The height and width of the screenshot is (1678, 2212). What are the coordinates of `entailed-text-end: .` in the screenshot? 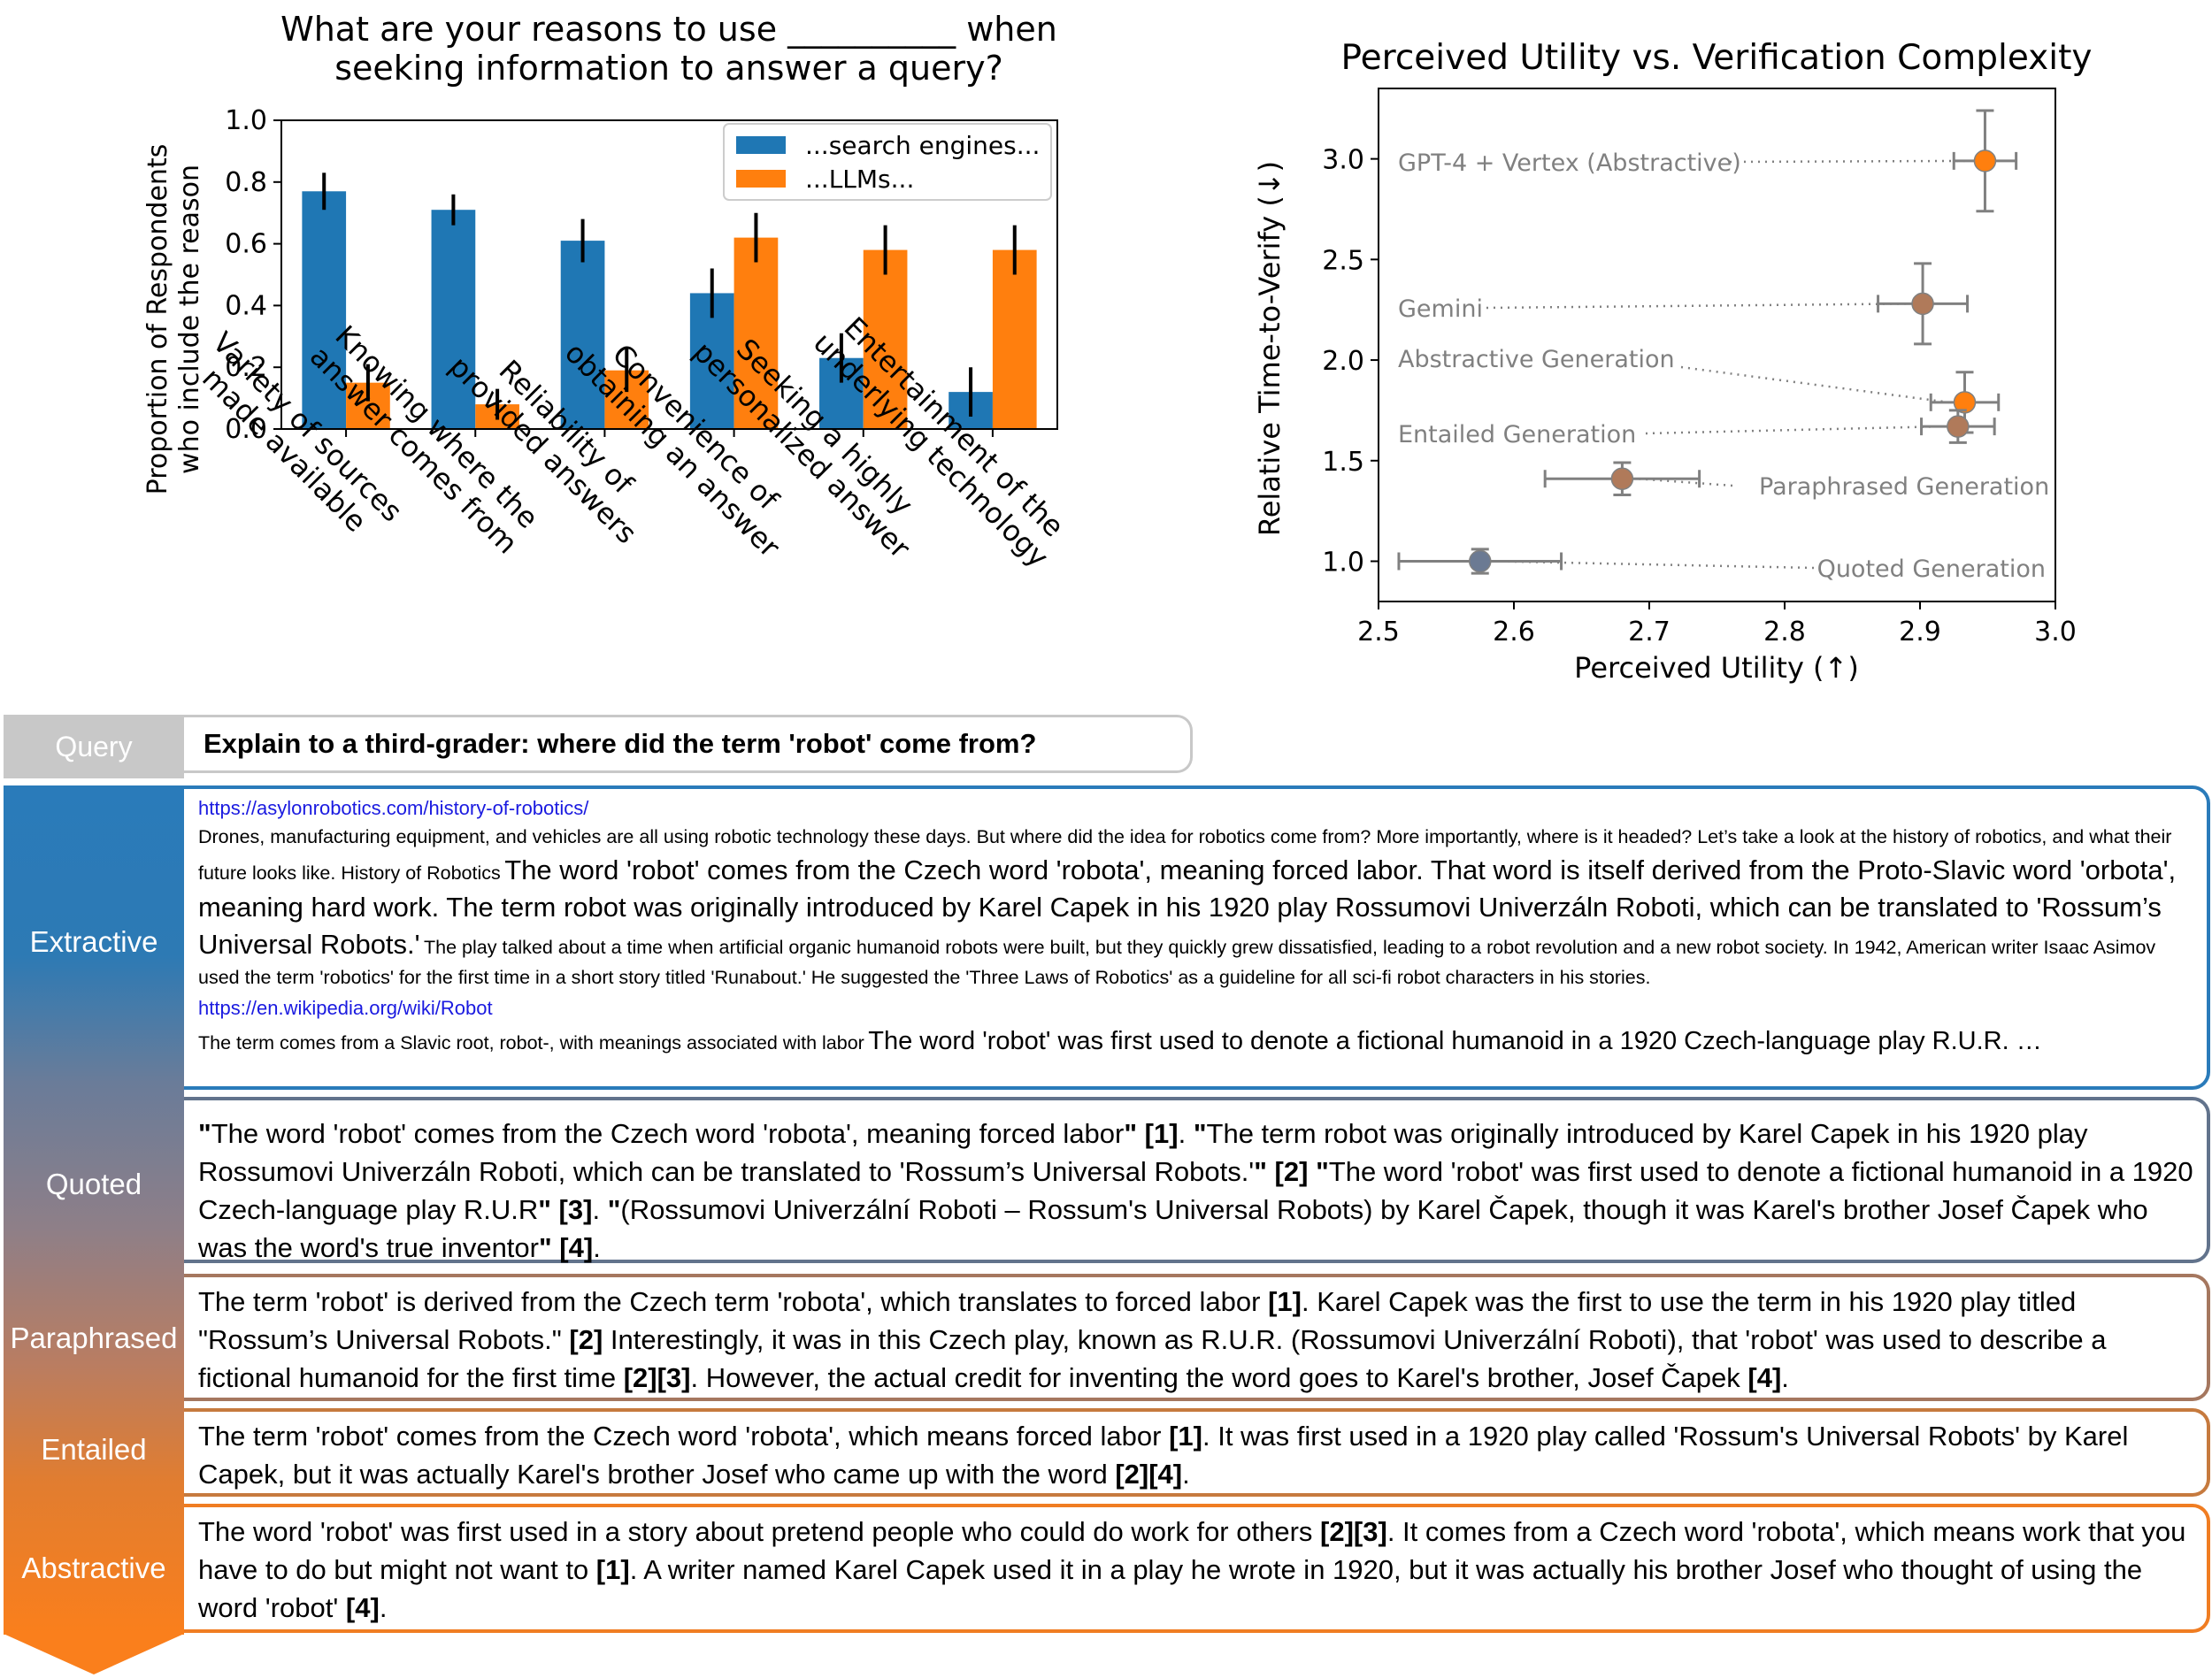 It's located at (1186, 1474).